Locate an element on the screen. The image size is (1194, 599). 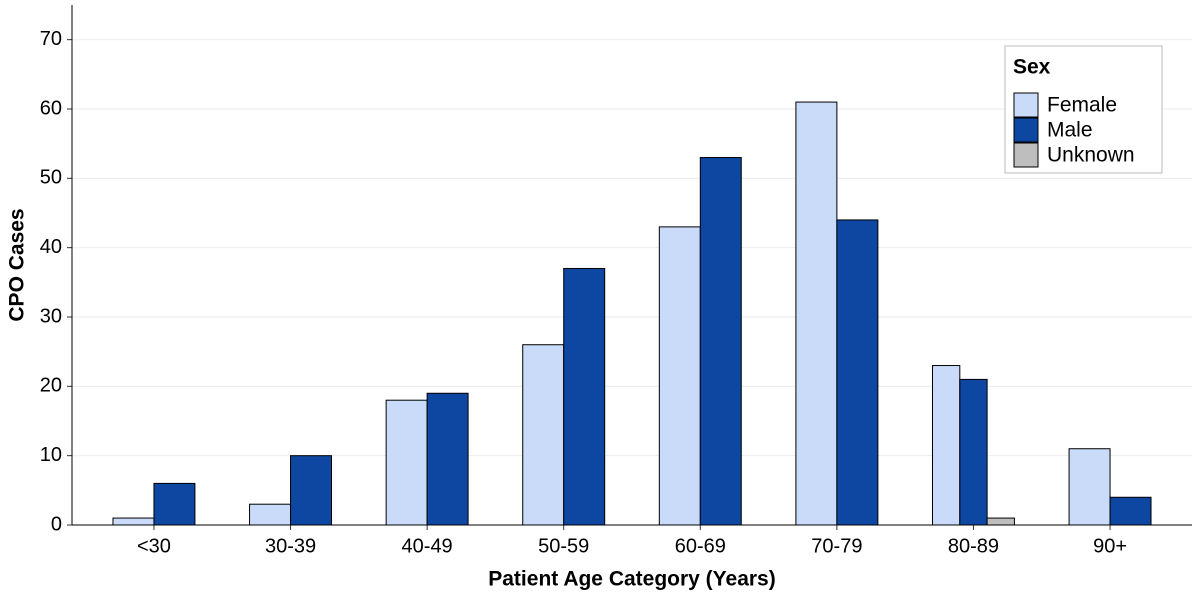
legend-label: Unknown is located at coordinates (1091, 155).